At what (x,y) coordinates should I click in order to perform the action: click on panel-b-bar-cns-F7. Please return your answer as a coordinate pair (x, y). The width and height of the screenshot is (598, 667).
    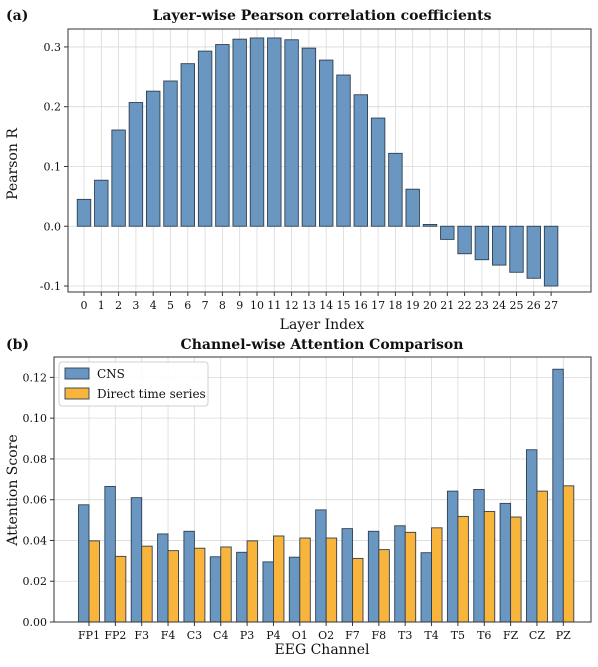
    Looking at the image, I should click on (347, 575).